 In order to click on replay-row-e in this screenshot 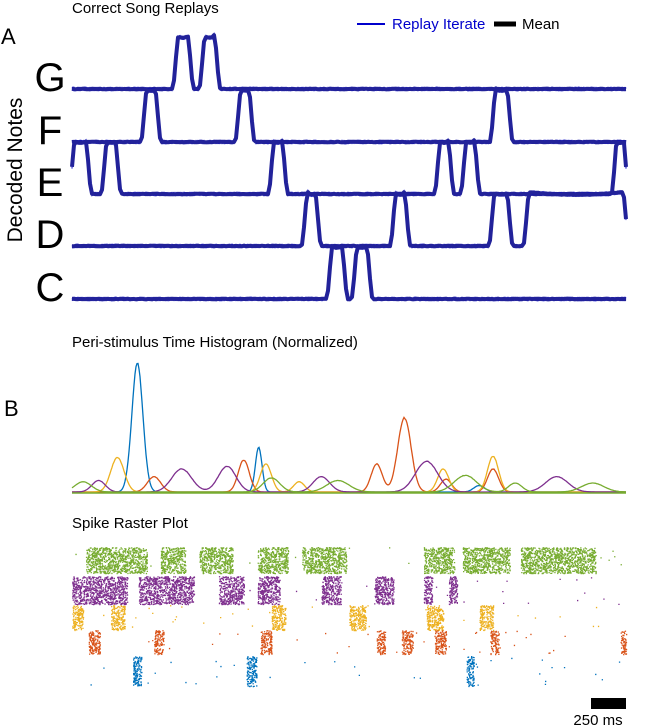, I will do `click(349, 167)`.